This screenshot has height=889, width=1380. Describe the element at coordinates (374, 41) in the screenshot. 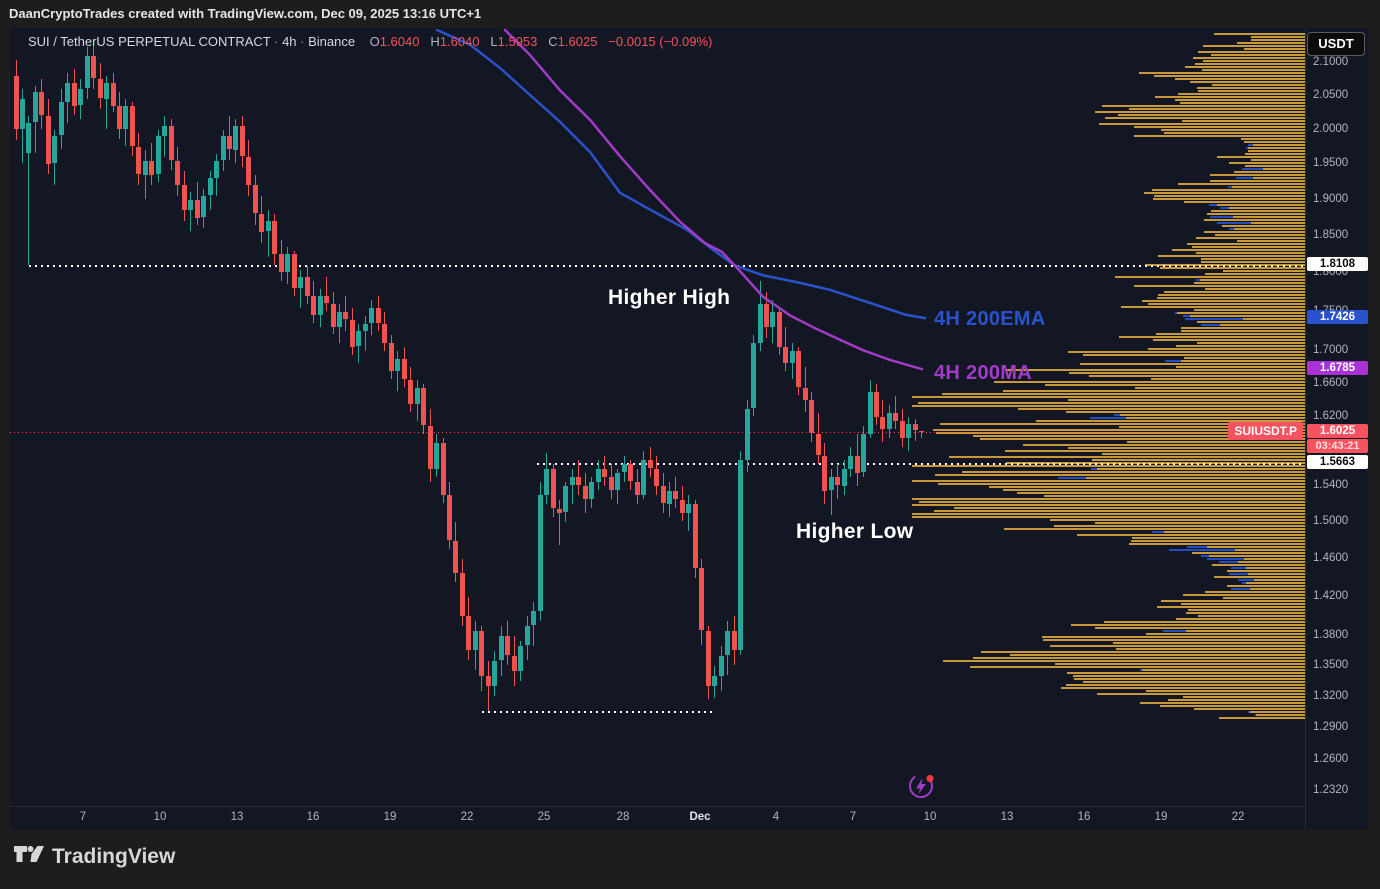

I see `open-label: O` at that location.